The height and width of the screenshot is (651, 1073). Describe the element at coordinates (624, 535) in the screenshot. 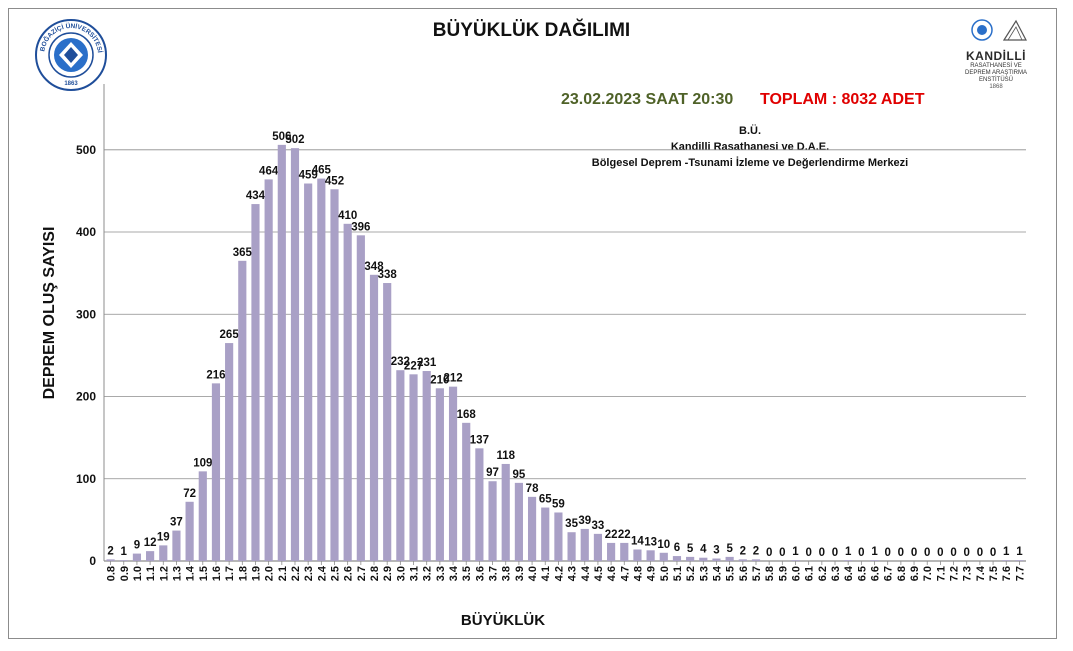

I see `data-label: 22` at that location.